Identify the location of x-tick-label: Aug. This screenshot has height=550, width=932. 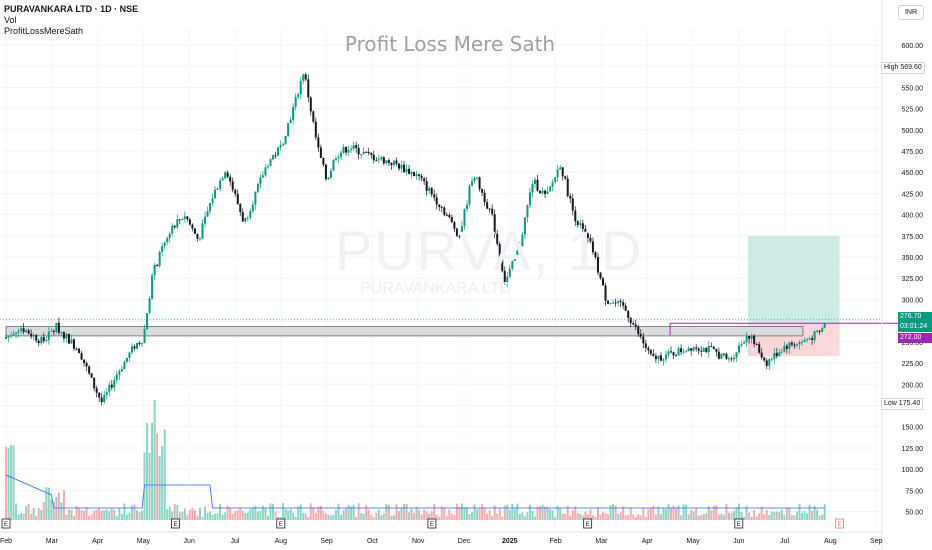
(830, 541).